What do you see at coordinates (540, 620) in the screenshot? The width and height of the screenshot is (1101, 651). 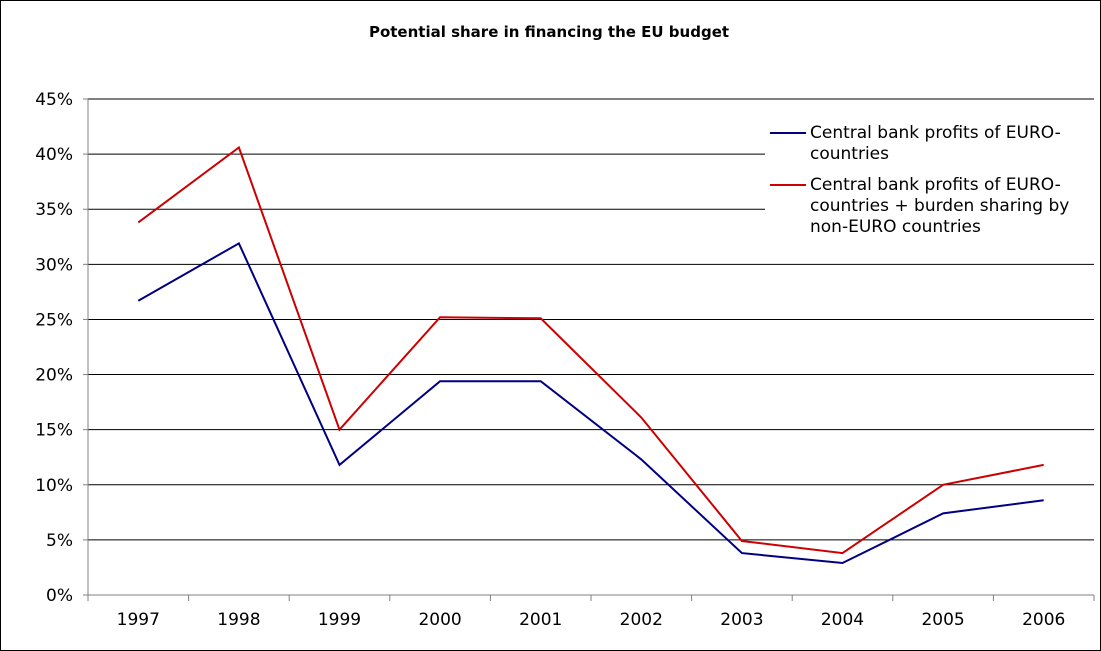 I see `x-tick-label: 2001` at bounding box center [540, 620].